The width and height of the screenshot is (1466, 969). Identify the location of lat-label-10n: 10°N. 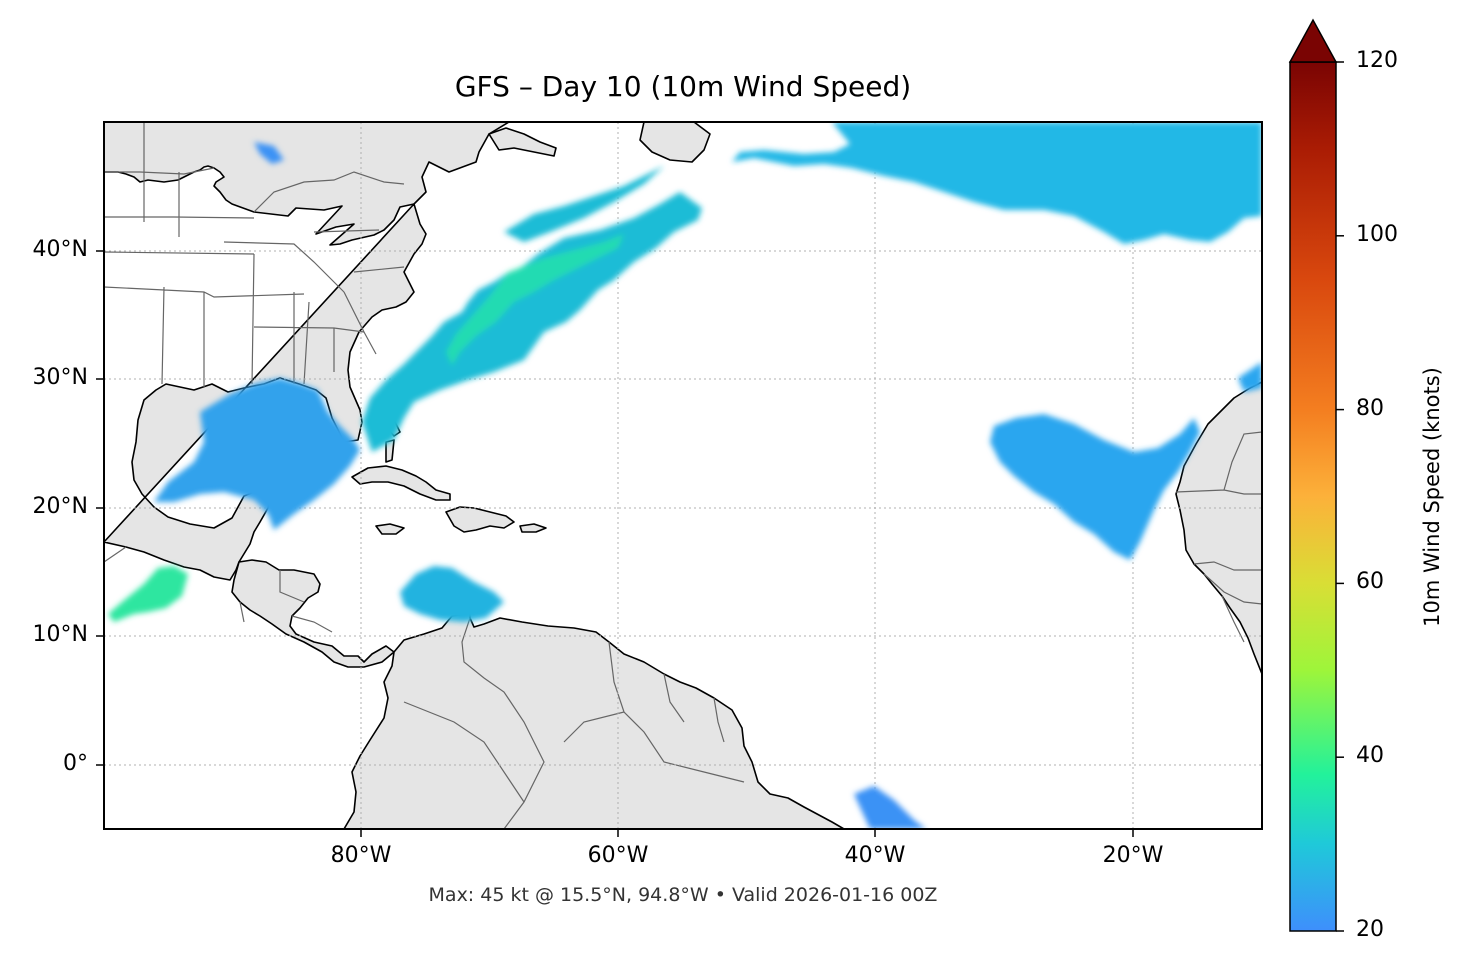
(60, 634).